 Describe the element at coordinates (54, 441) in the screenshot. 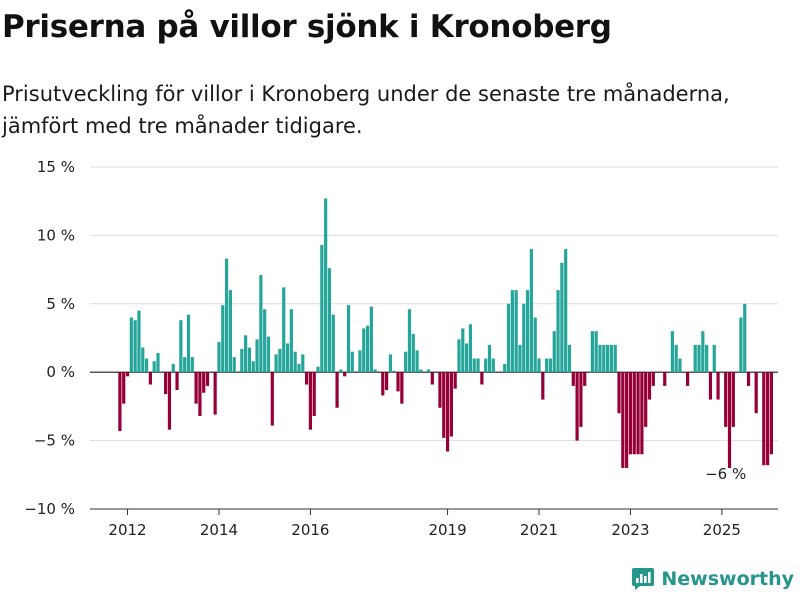

I see `y-tick-label: −5 %` at that location.